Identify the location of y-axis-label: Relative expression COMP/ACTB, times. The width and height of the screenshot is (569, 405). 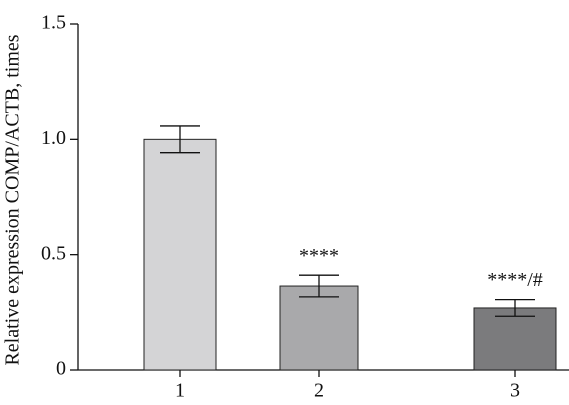
(13, 199).